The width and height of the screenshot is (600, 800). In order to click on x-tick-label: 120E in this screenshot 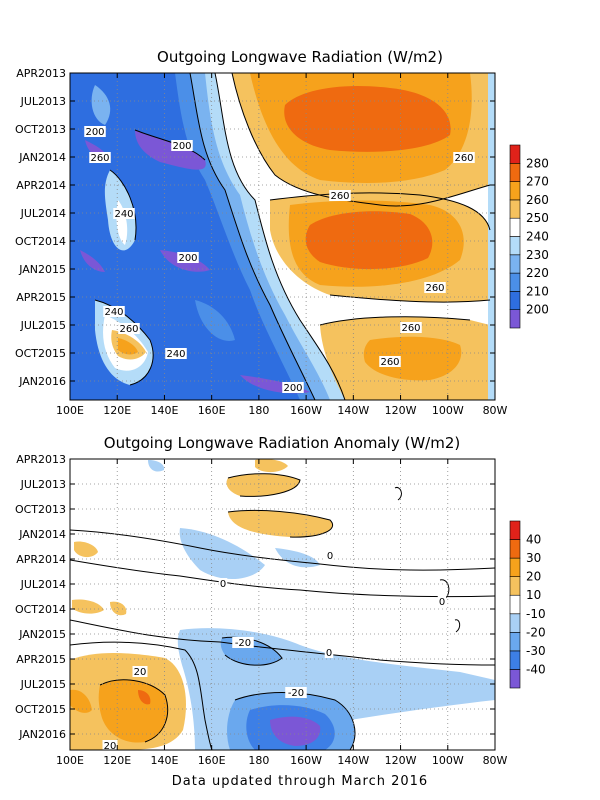, I will do `click(117, 760)`.